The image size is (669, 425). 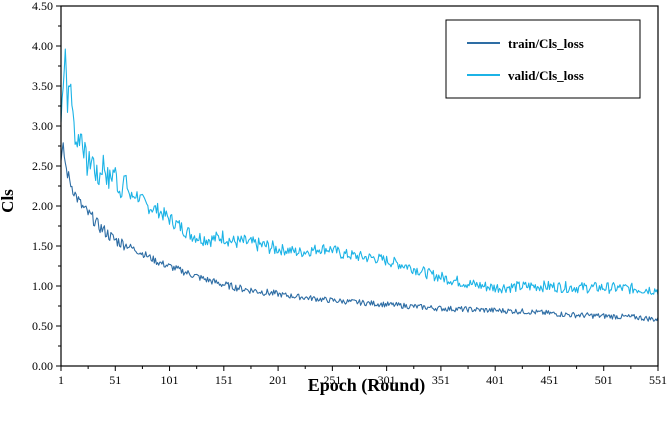 What do you see at coordinates (115, 380) in the screenshot?
I see `x-tick-label: 51` at bounding box center [115, 380].